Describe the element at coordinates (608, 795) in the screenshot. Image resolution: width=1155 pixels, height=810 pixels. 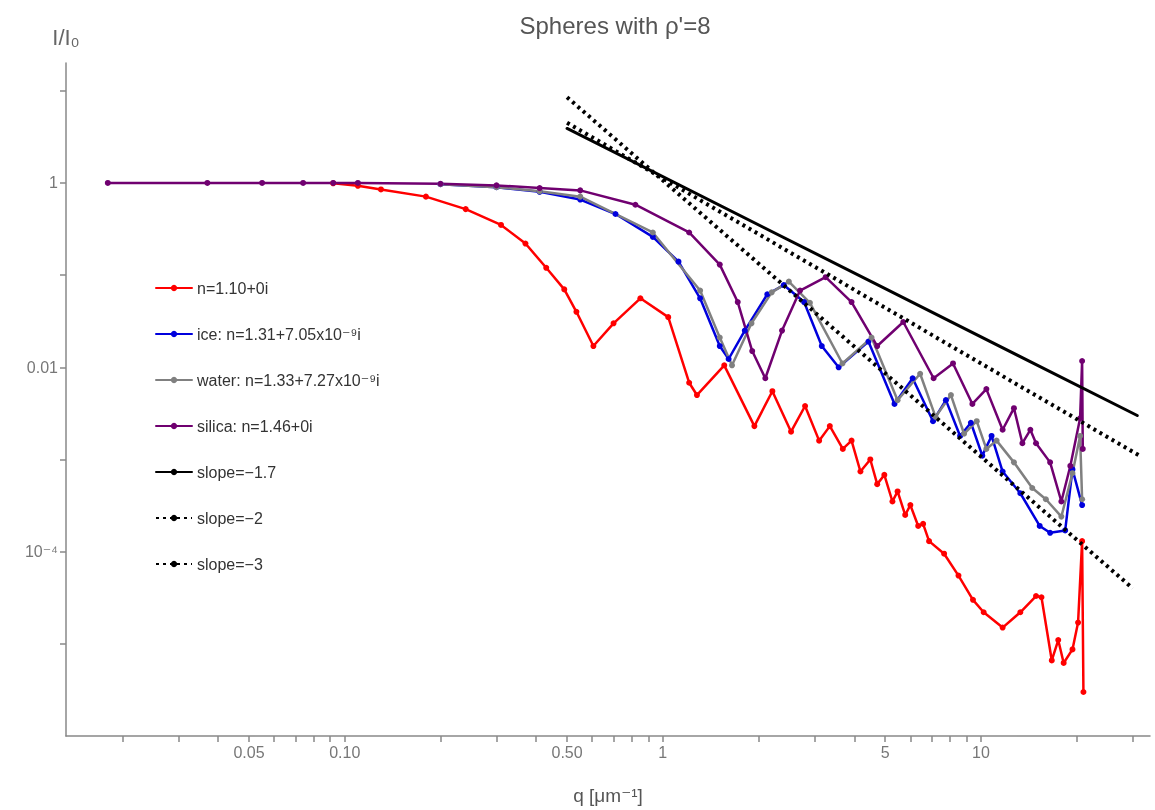
I see `x-axis-title: q [μm⁻¹]` at that location.